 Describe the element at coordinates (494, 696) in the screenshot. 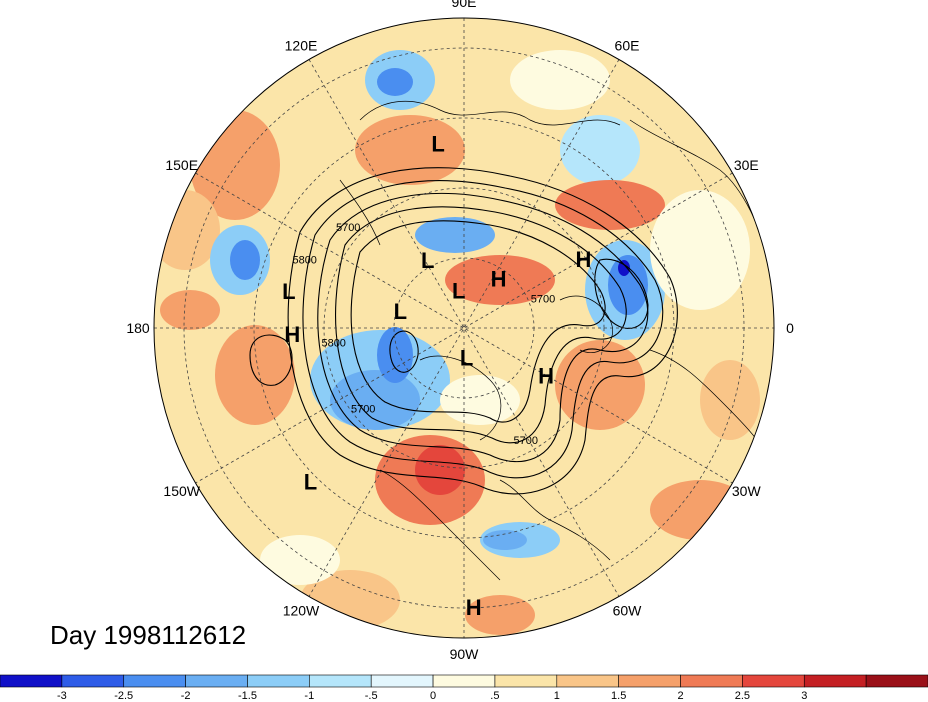

I see `colorbar-tick-label: .5` at that location.